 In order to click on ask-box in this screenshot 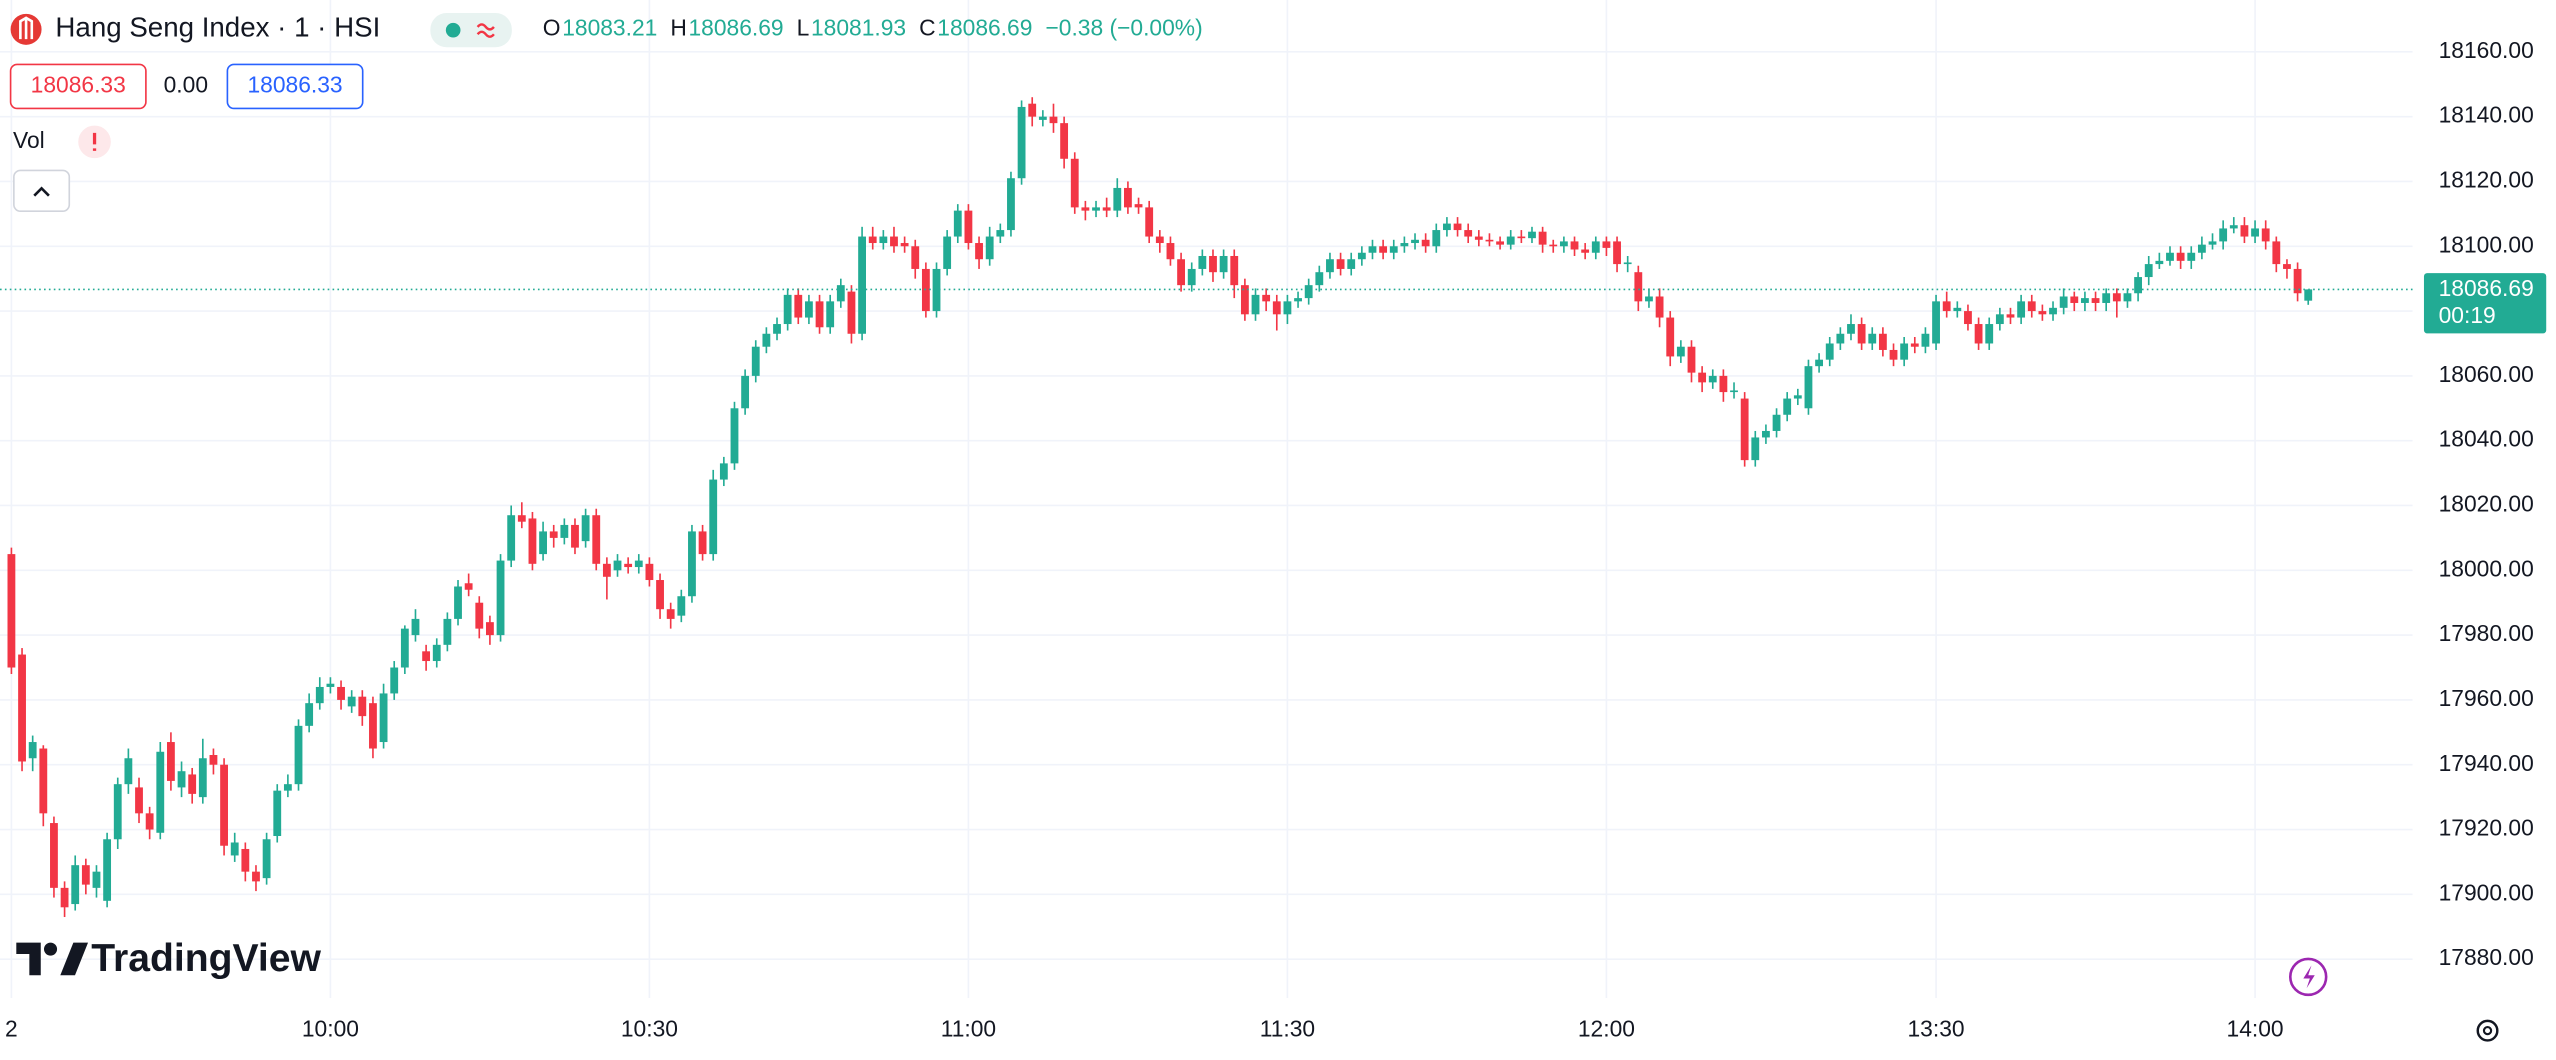, I will do `click(295, 86)`.